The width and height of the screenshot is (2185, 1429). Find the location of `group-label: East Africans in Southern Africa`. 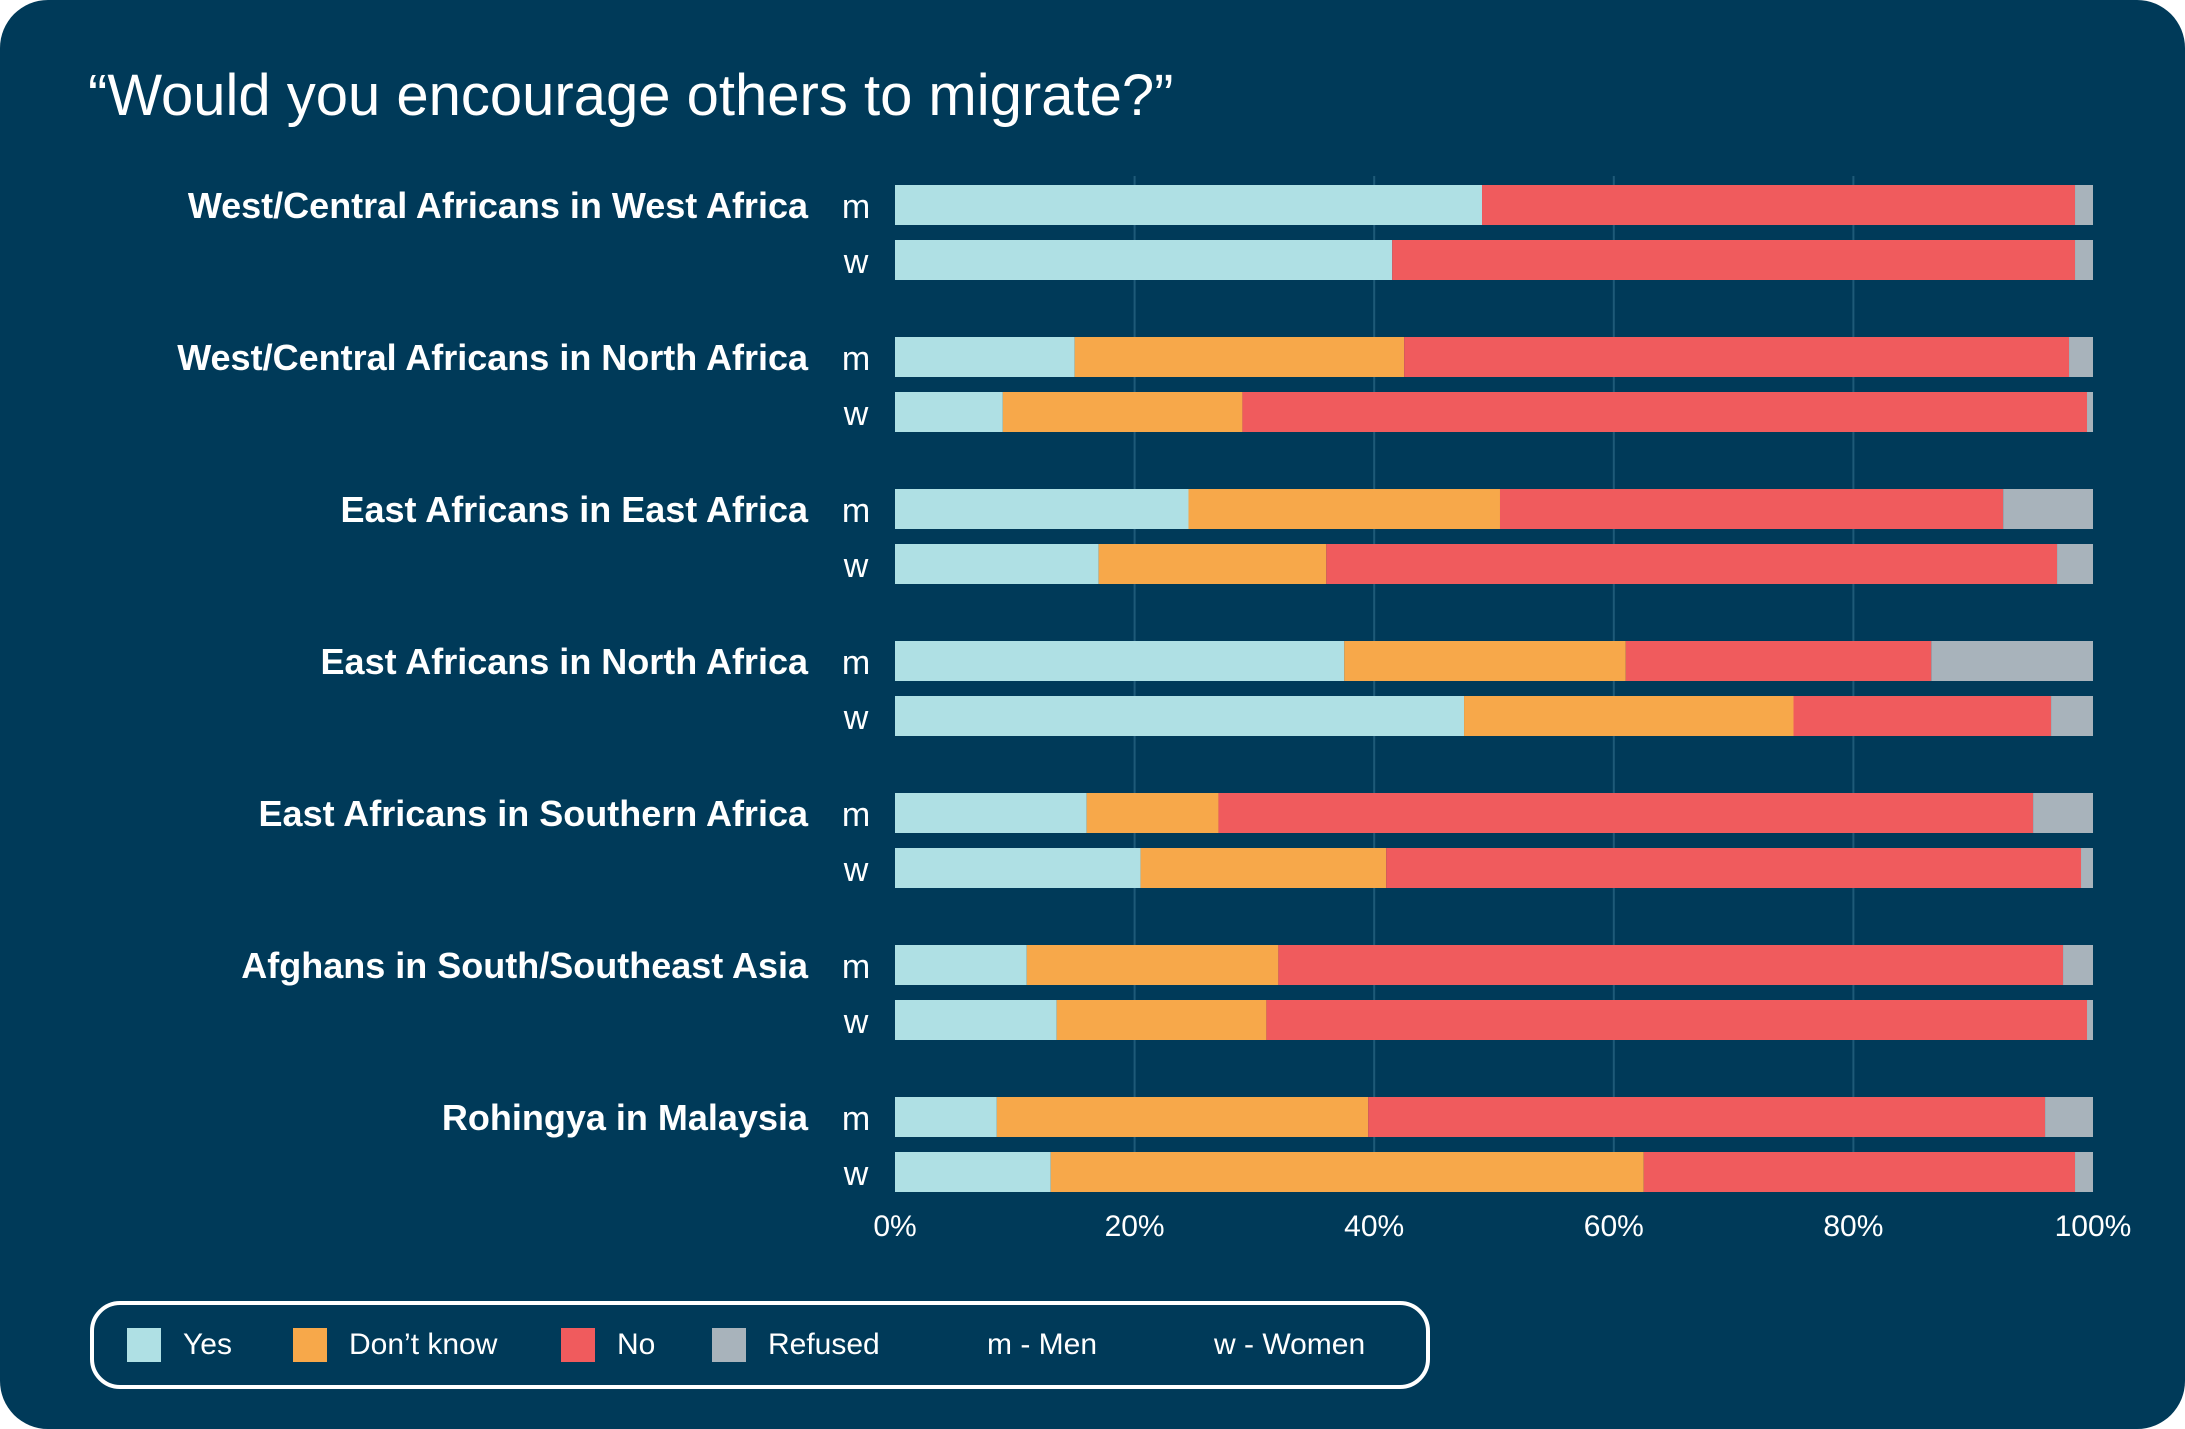

group-label: East Africans in Southern Africa is located at coordinates (534, 813).